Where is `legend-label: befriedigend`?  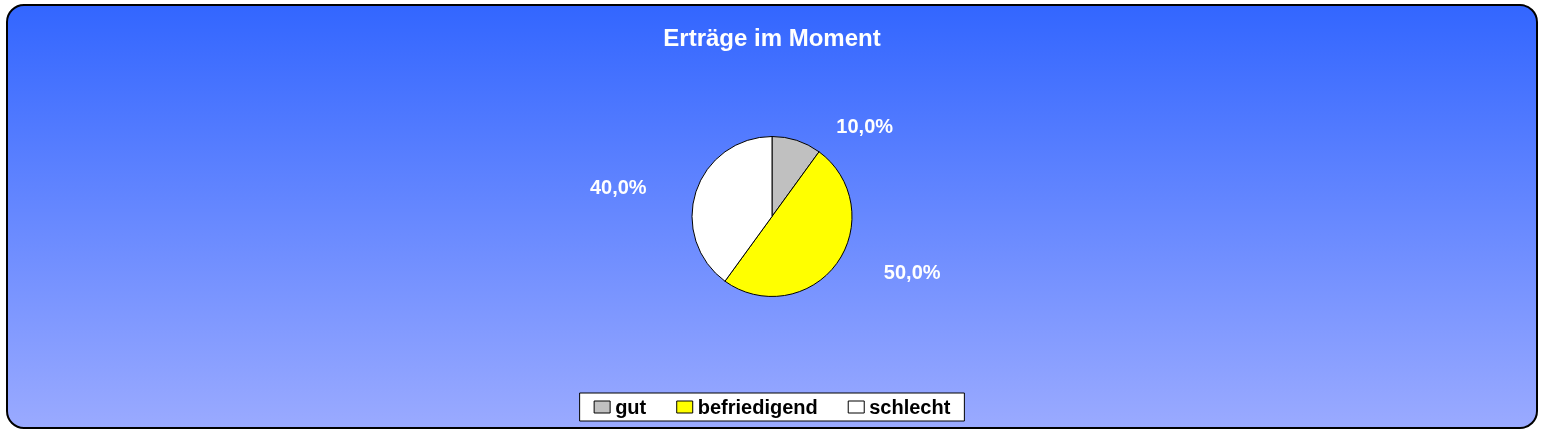
legend-label: befriedigend is located at coordinates (757, 407).